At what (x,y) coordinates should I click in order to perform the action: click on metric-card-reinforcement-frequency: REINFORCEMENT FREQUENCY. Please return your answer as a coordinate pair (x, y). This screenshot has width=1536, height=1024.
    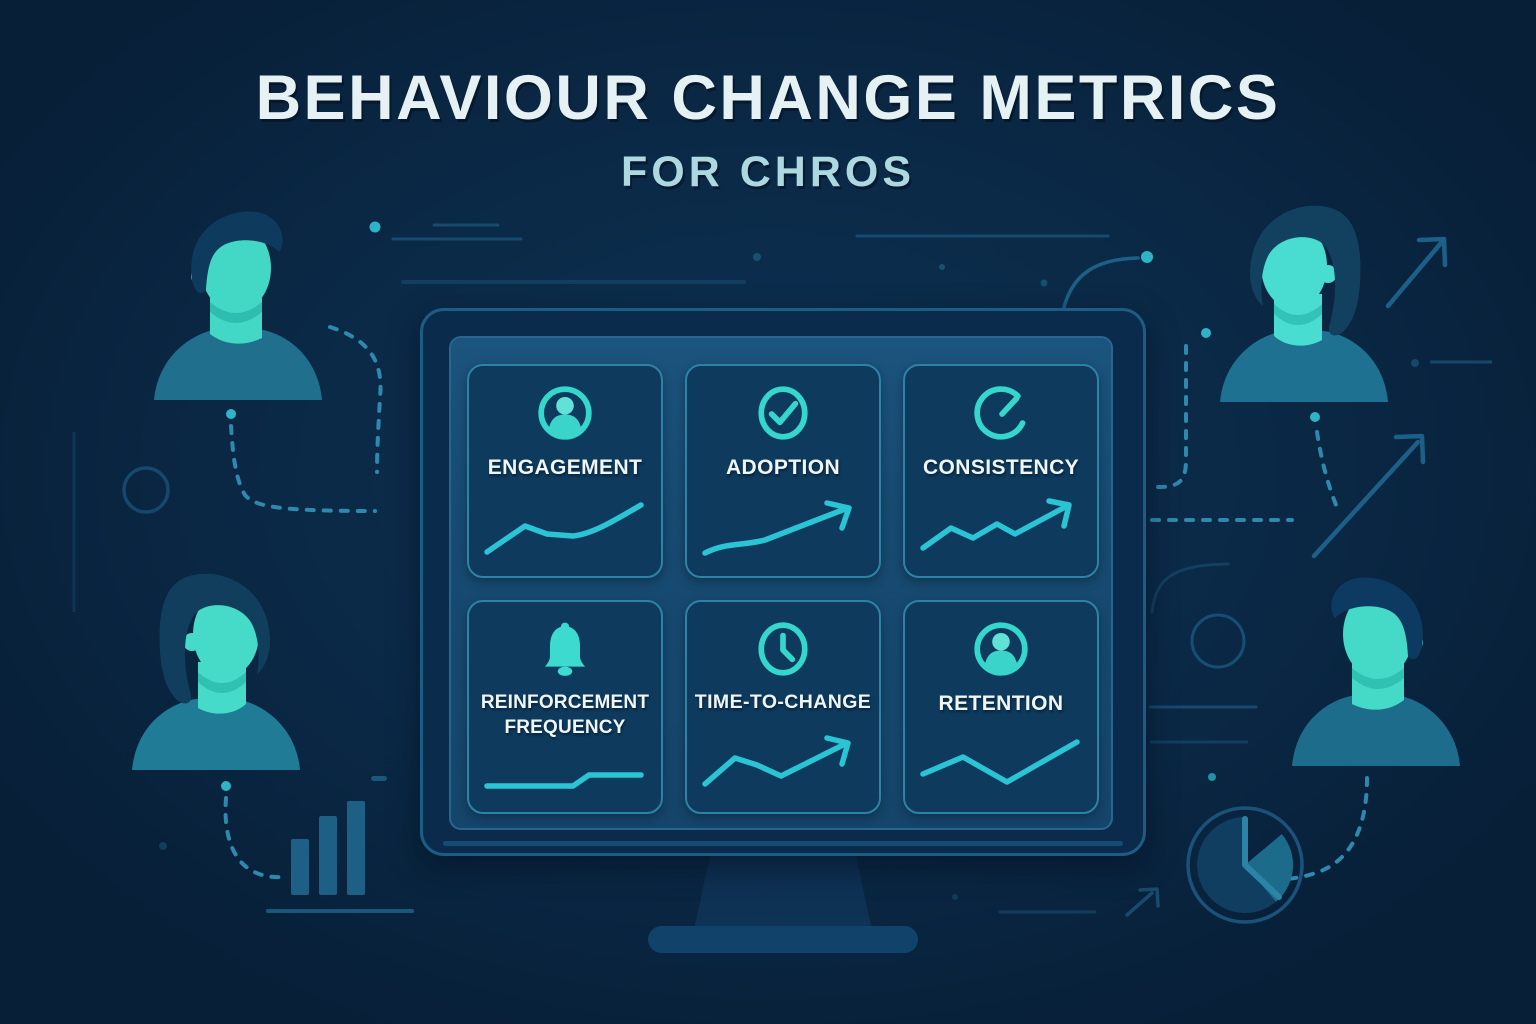
    Looking at the image, I should click on (565, 707).